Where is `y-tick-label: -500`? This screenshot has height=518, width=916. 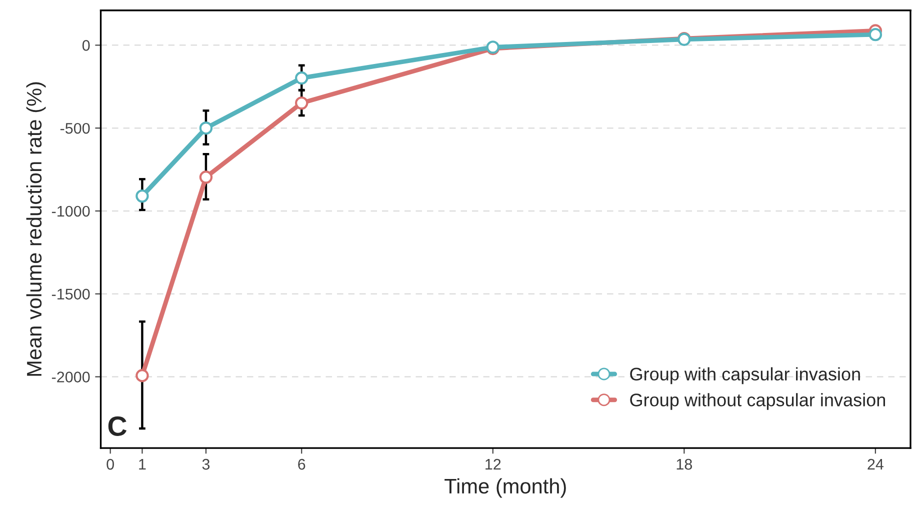
y-tick-label: -500 is located at coordinates (75, 128).